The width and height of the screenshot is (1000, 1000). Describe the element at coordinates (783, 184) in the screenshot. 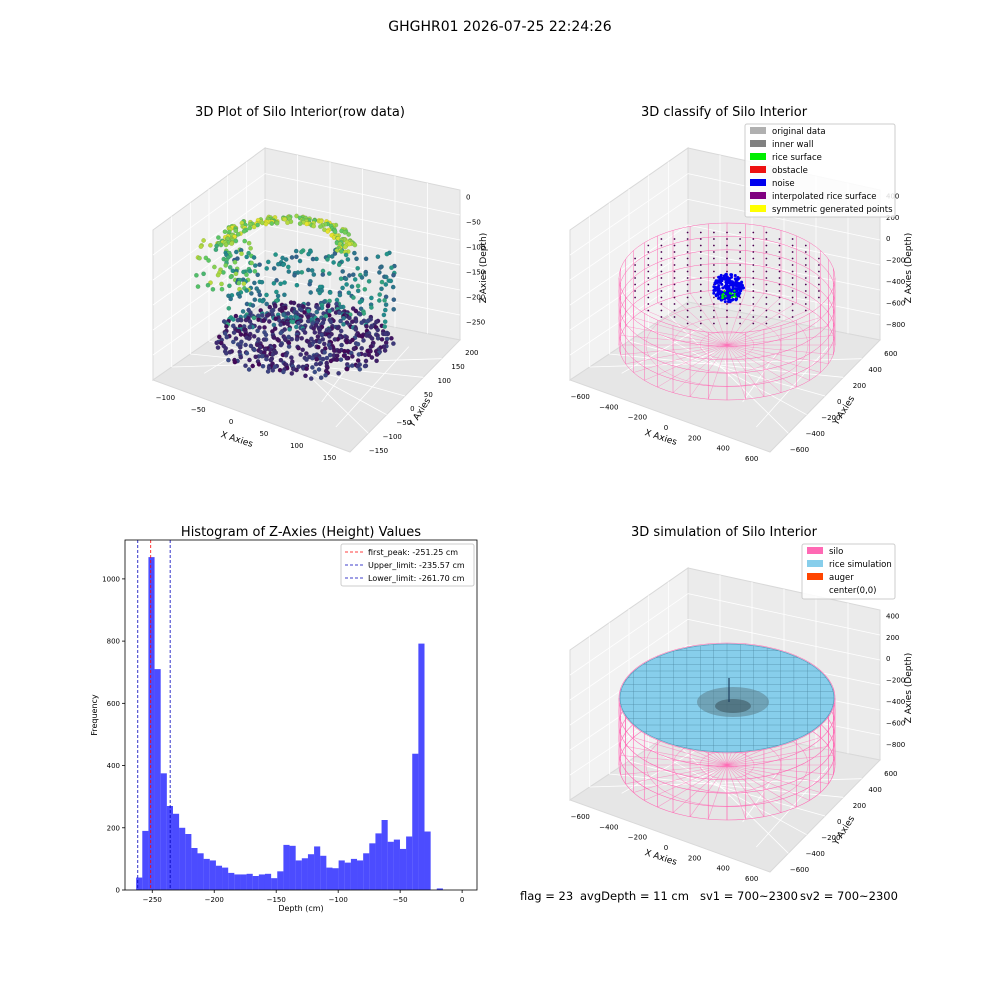

I see `legend-label: noise` at that location.